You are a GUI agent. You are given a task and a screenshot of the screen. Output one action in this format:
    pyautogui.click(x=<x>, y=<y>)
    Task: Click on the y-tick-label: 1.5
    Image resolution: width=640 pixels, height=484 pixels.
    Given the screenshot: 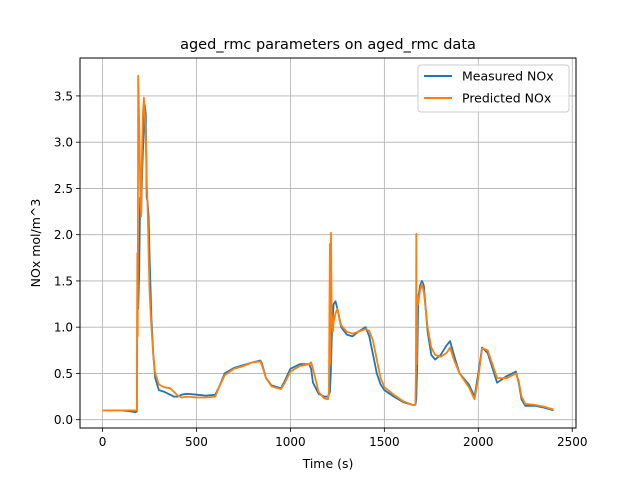 What is the action you would take?
    pyautogui.click(x=63, y=281)
    